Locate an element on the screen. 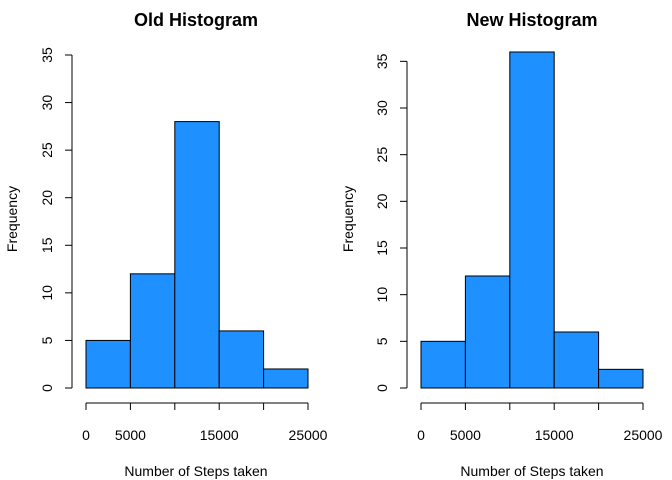 The height and width of the screenshot is (480, 672). old-y-tick-label: 30 is located at coordinates (47, 103).